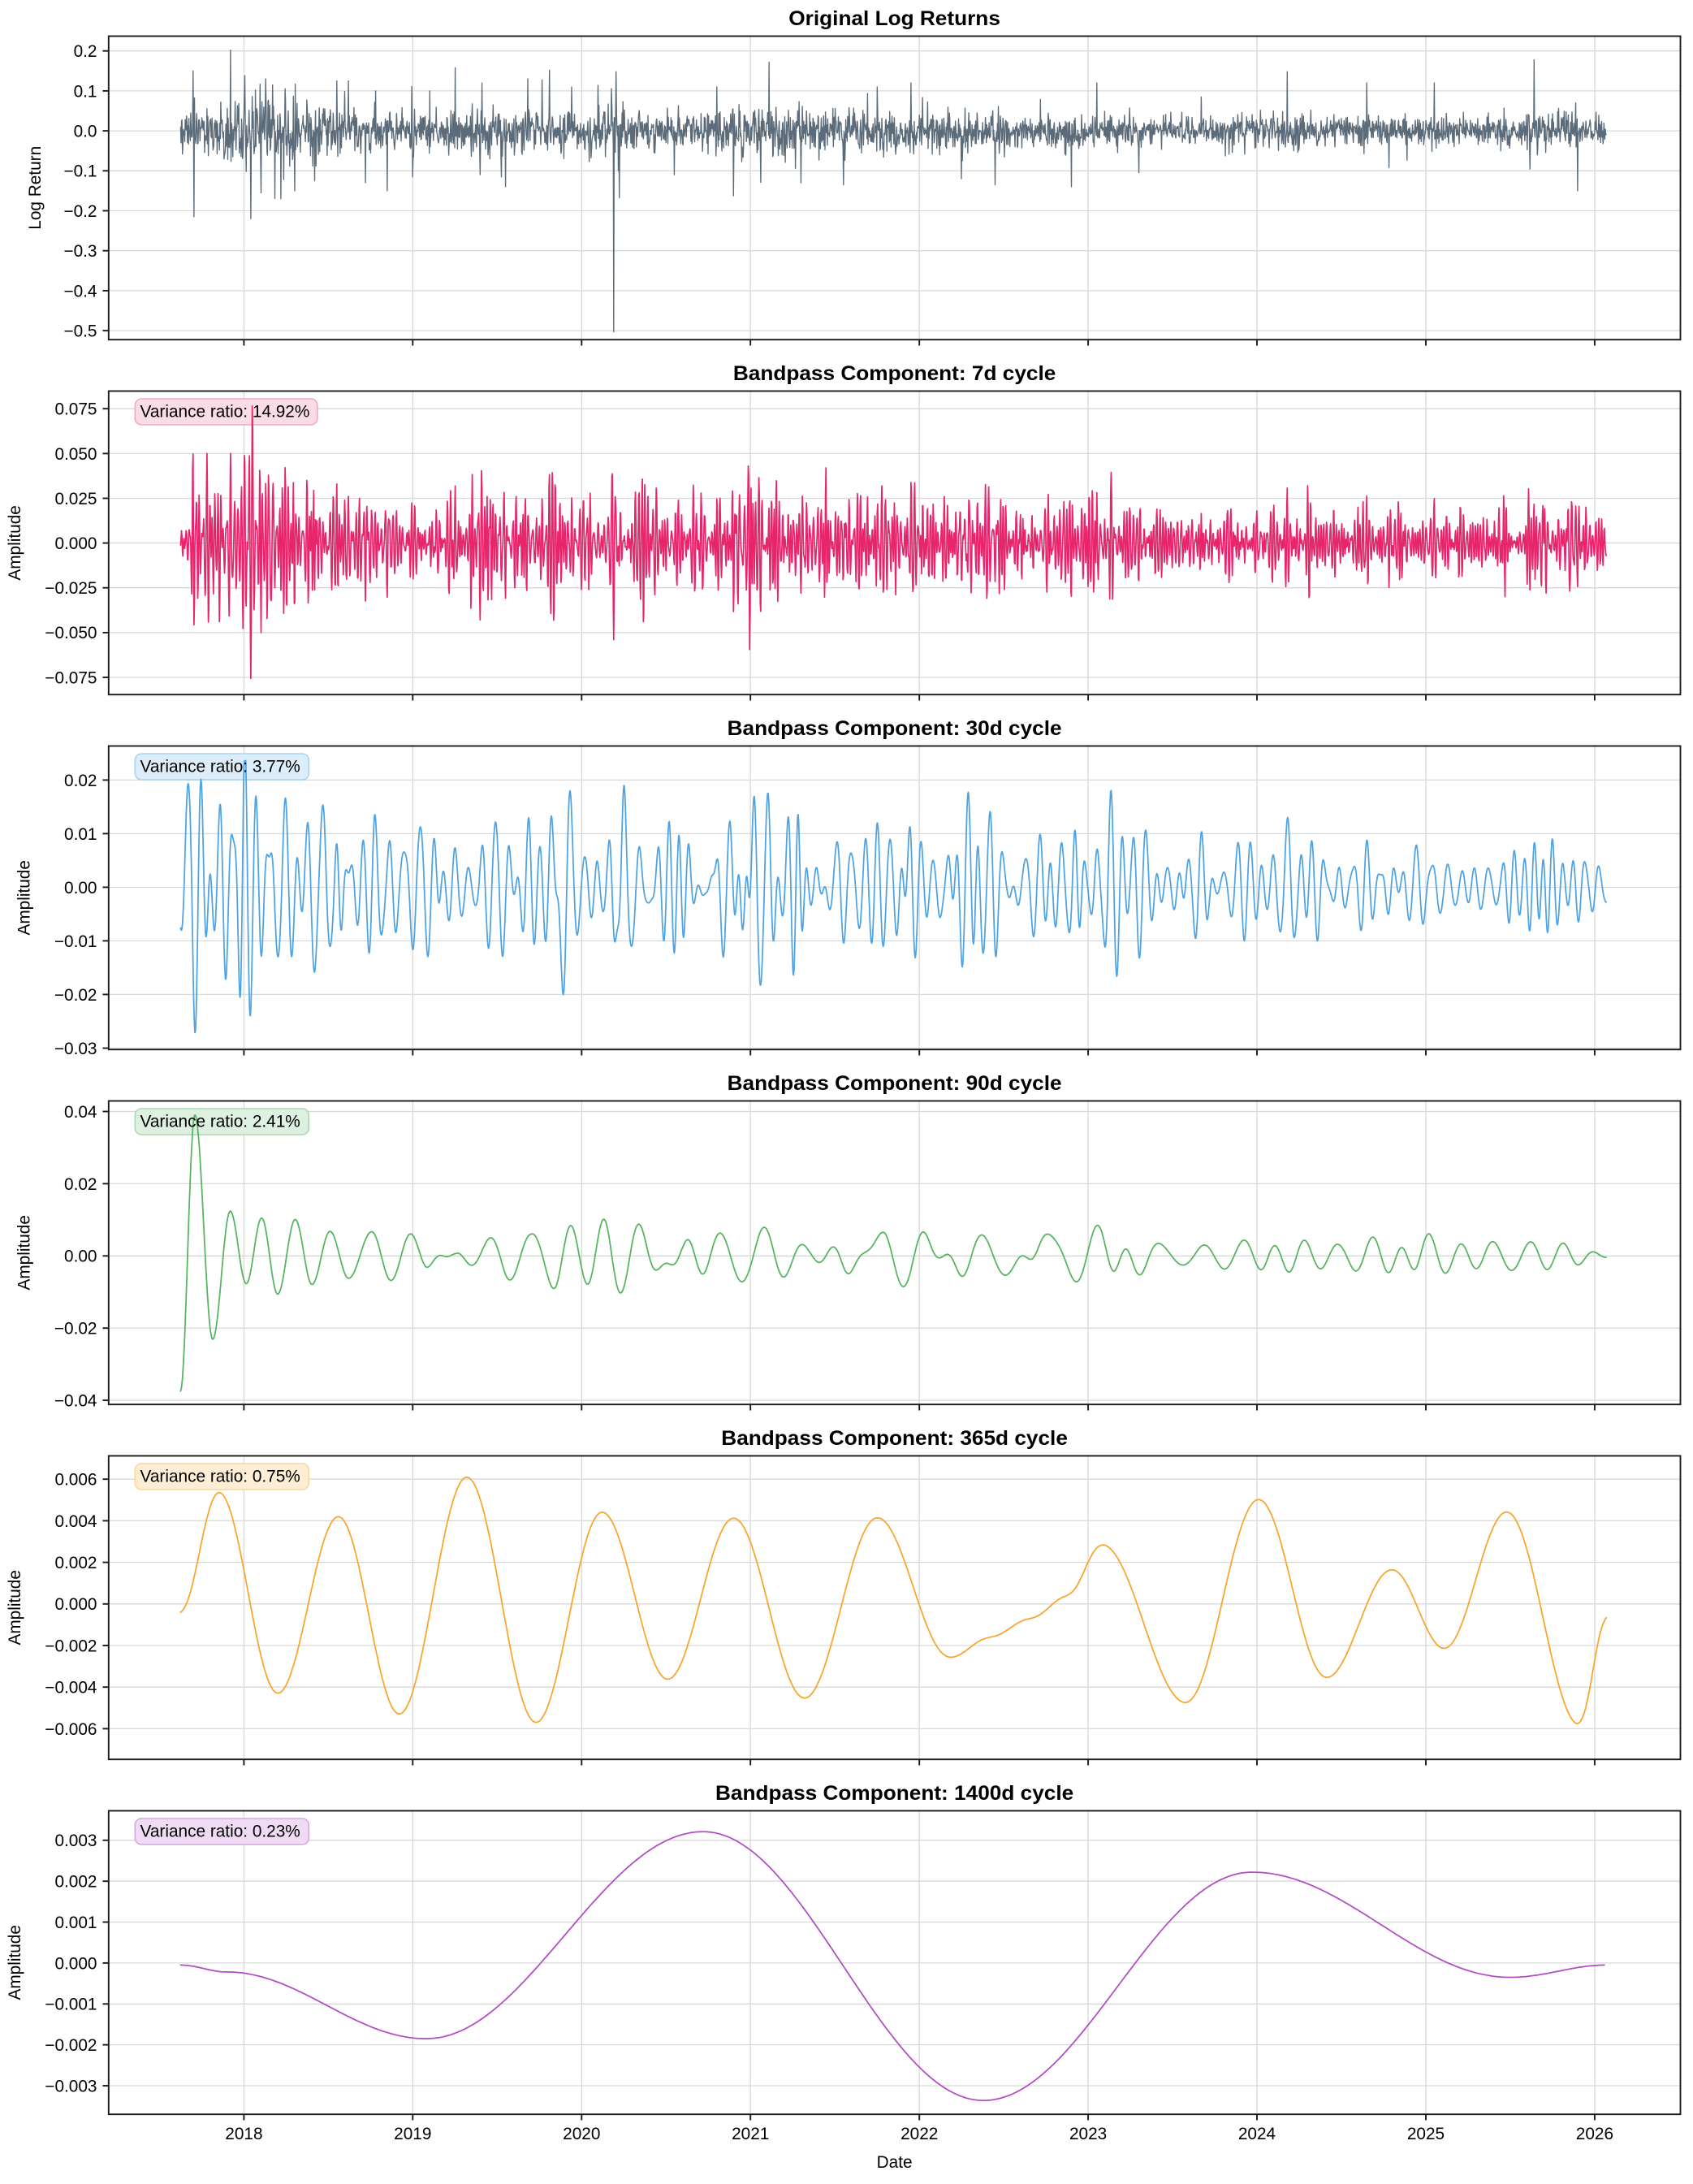 Image resolution: width=1693 pixels, height=2184 pixels. What do you see at coordinates (894, 18) in the screenshot?
I see `svg-text: Original Log Returns` at bounding box center [894, 18].